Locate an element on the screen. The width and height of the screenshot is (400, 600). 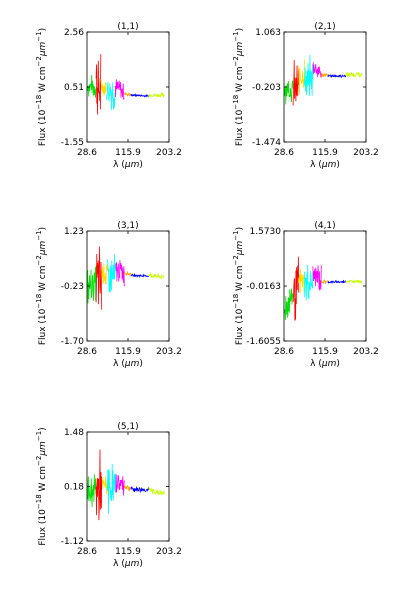
y-tick-label: 1.5730 is located at coordinates (266, 232).